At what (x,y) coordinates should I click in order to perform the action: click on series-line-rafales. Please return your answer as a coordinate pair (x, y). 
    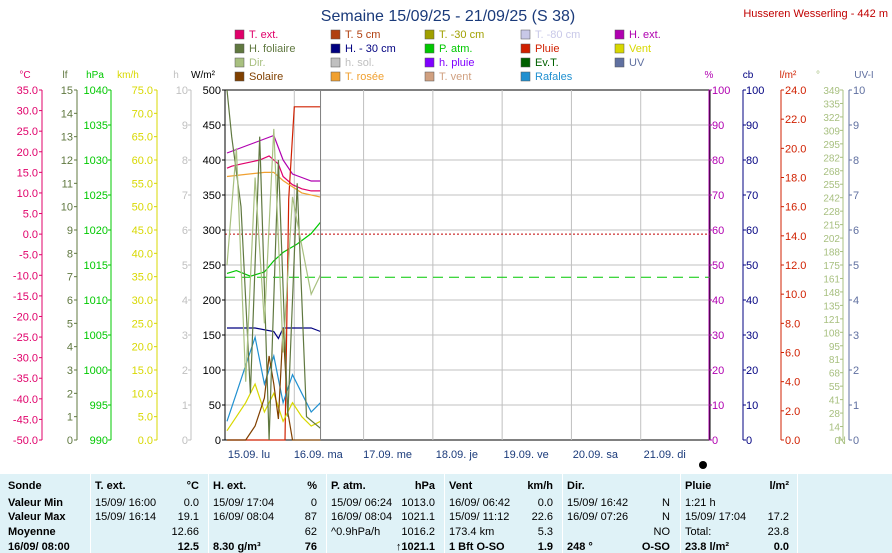
    Looking at the image, I should click on (273, 378).